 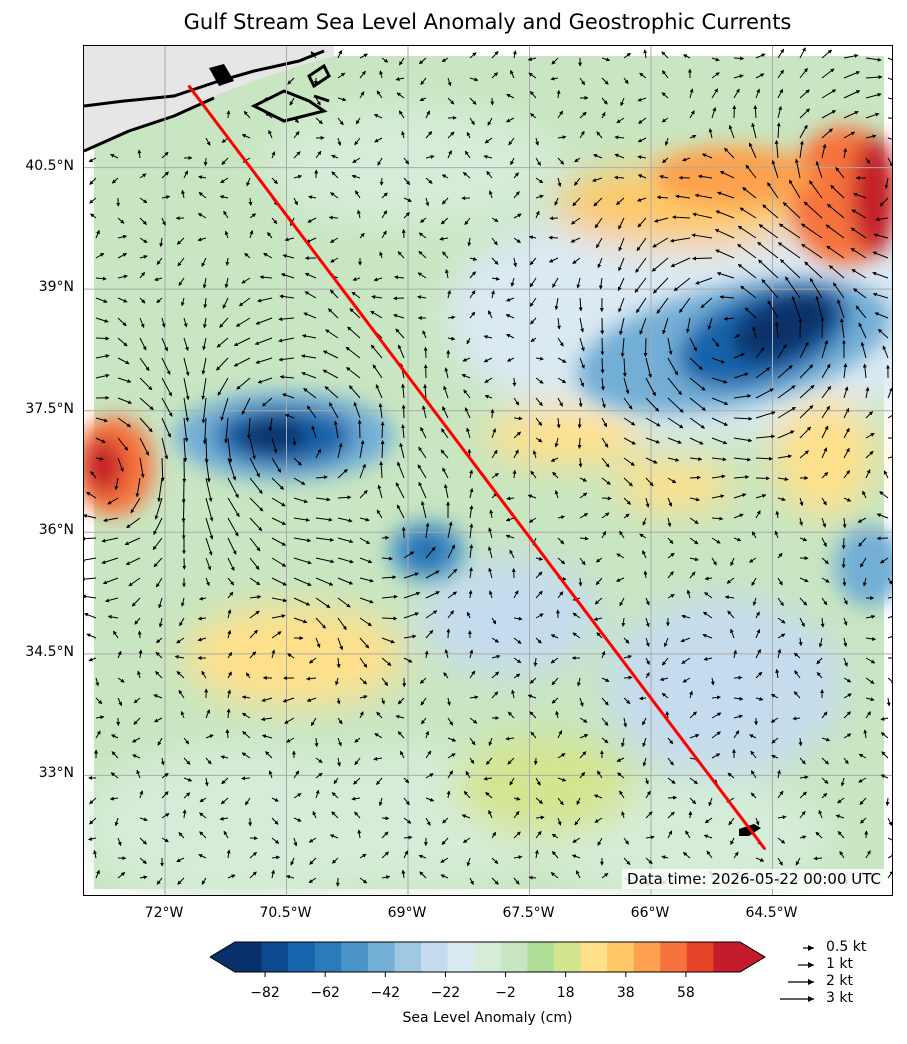 I want to click on colorbar-tick-label: −22, so click(x=445, y=993).